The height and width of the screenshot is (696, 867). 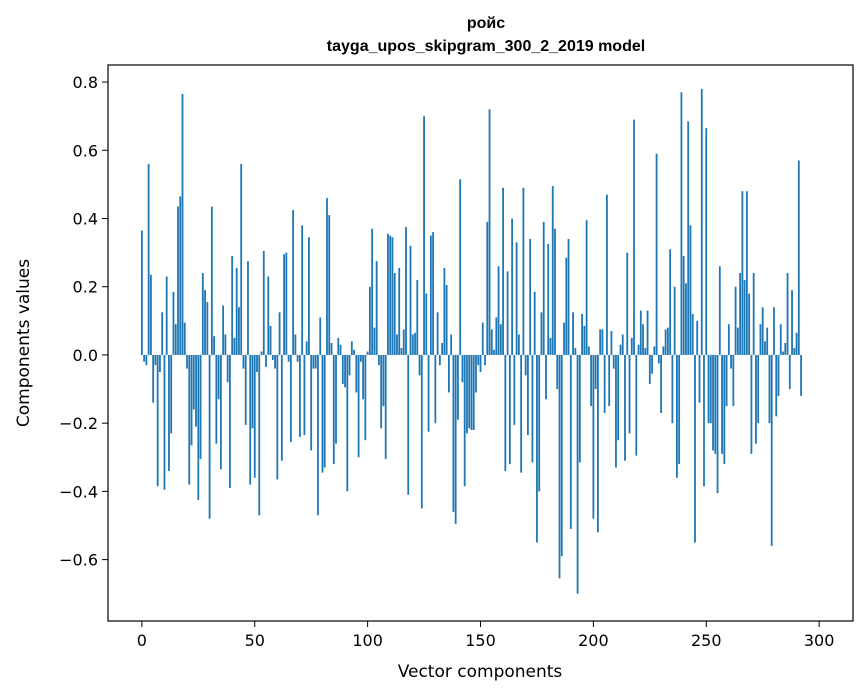 I want to click on x-axis-label: Vector components, so click(x=480, y=672).